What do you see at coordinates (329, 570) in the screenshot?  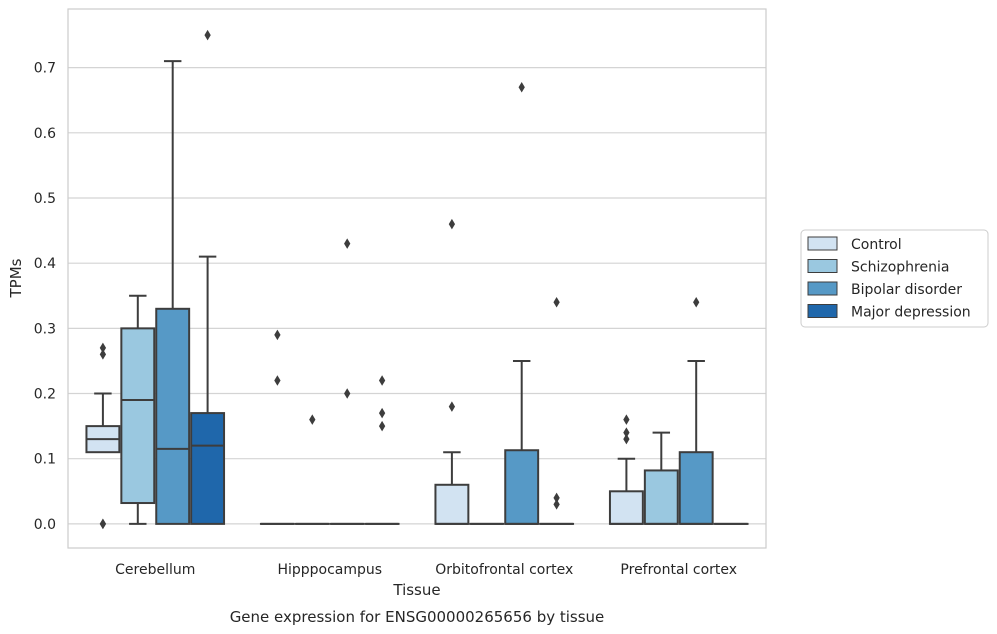 I see `x-tick-label: Hipppocampus` at bounding box center [329, 570].